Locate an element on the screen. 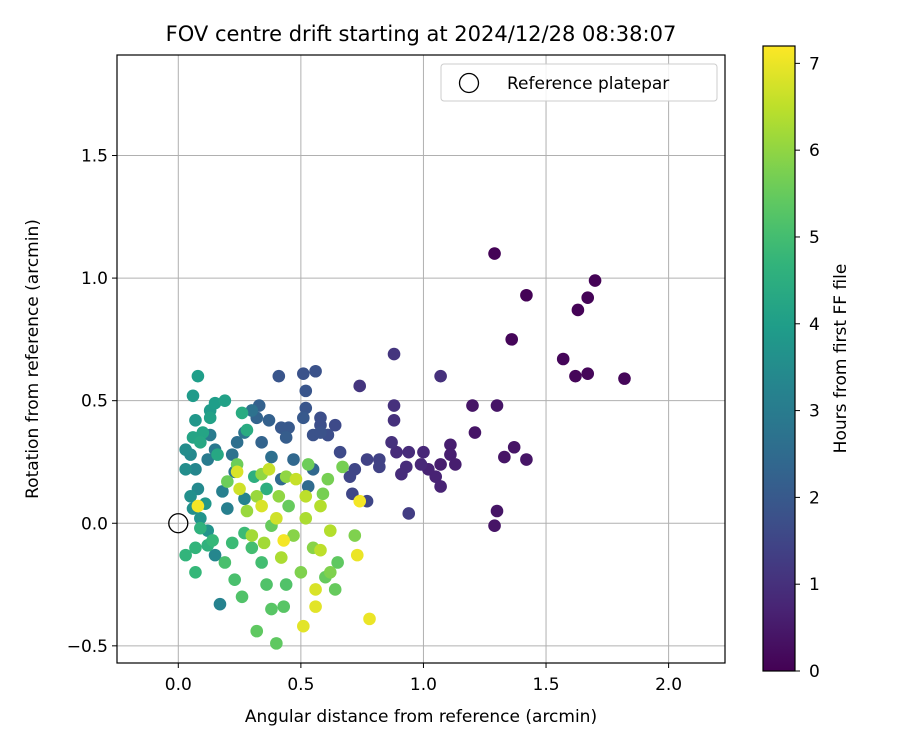  y-tick-label: 0.5 is located at coordinates (94, 402).